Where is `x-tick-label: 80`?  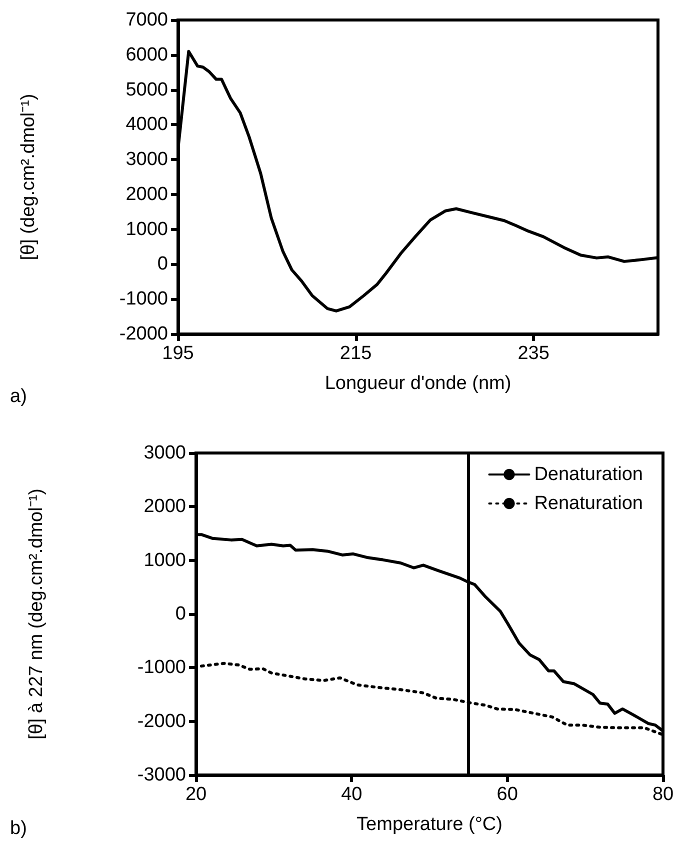
x-tick-label: 80 is located at coordinates (663, 794).